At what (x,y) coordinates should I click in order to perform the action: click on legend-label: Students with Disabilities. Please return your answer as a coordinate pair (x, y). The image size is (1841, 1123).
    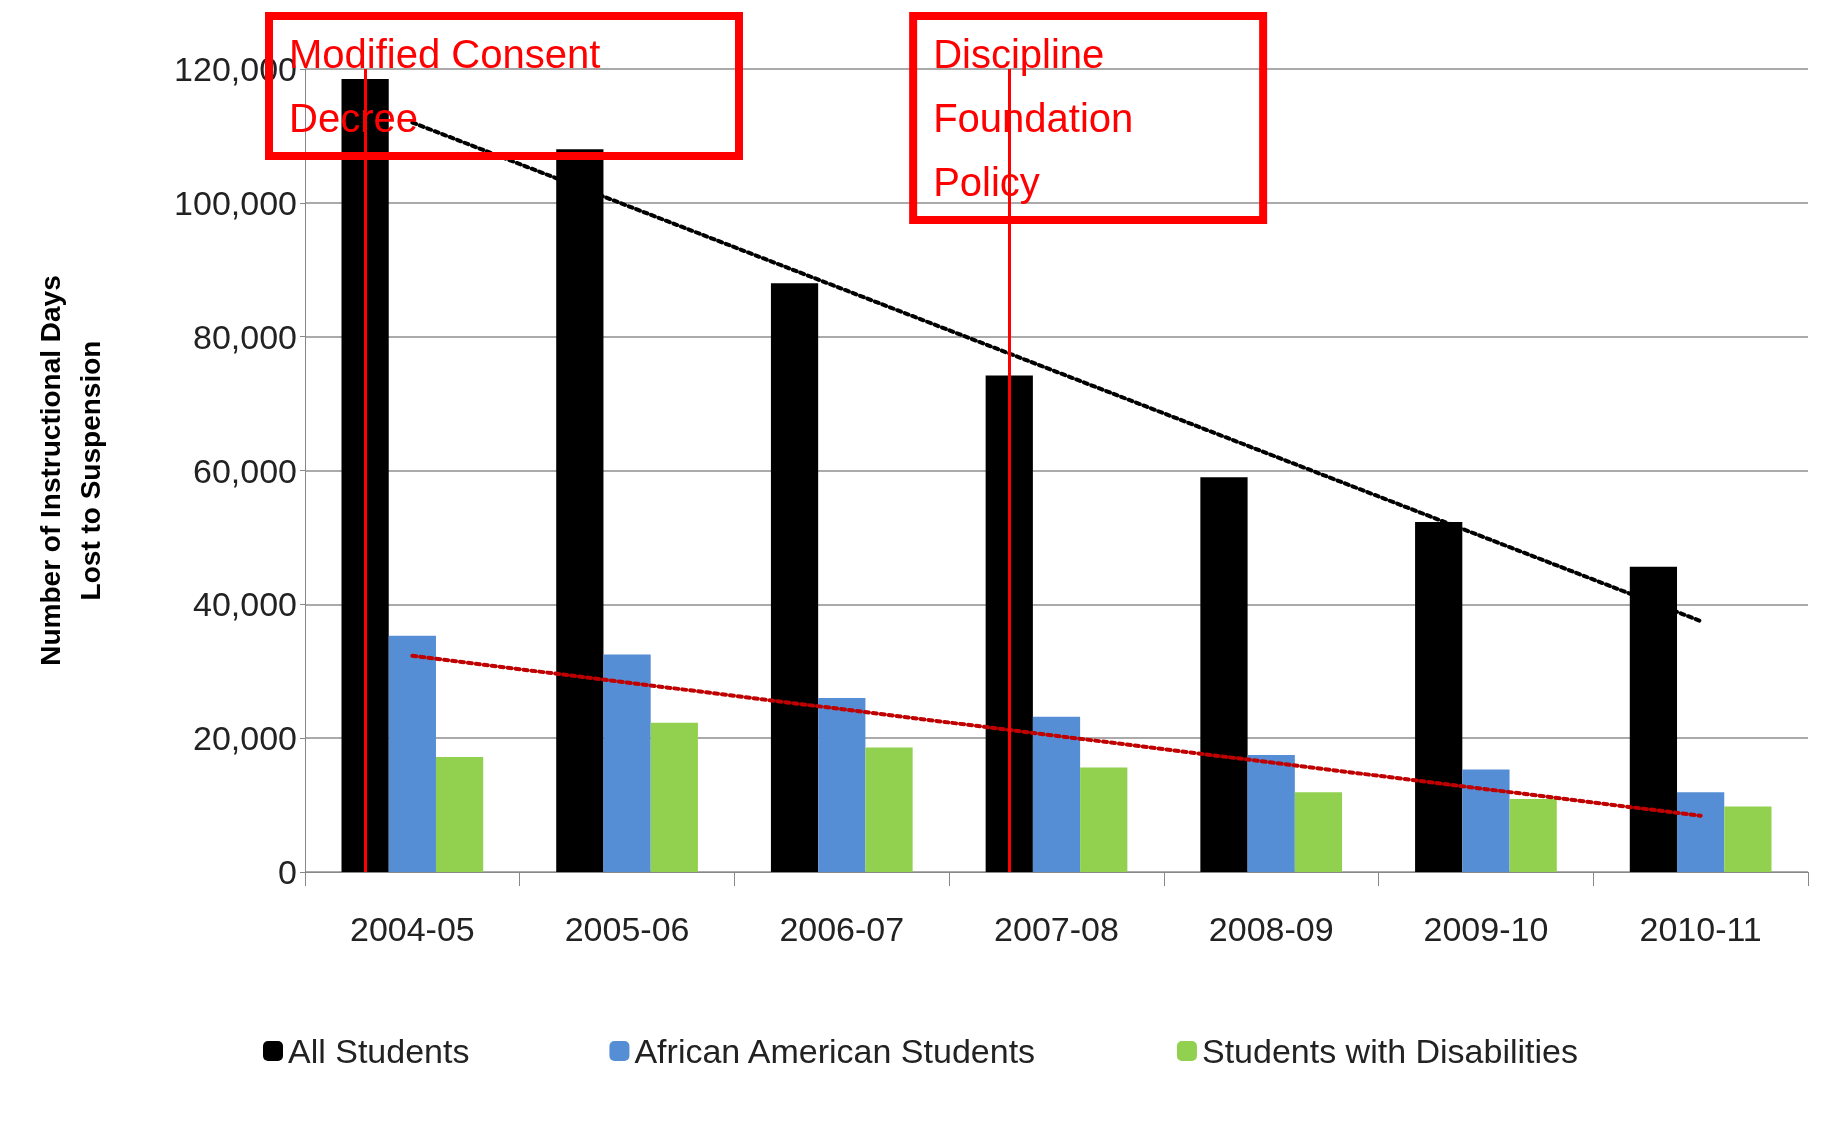
    Looking at the image, I should click on (1390, 1051).